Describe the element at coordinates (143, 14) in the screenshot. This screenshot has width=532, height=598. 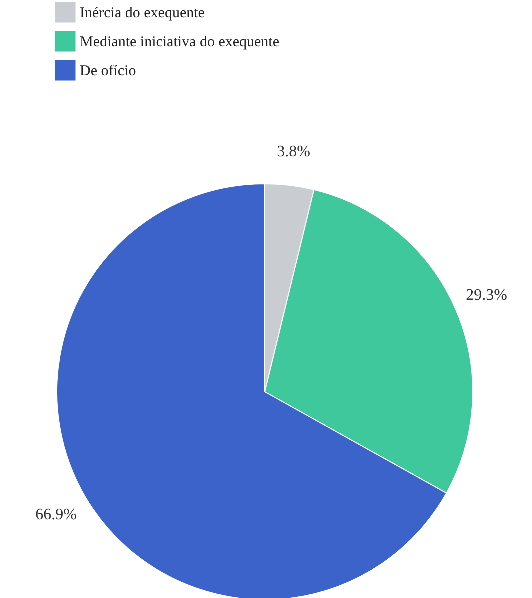
I see `legend-label: Inércia do exequente` at that location.